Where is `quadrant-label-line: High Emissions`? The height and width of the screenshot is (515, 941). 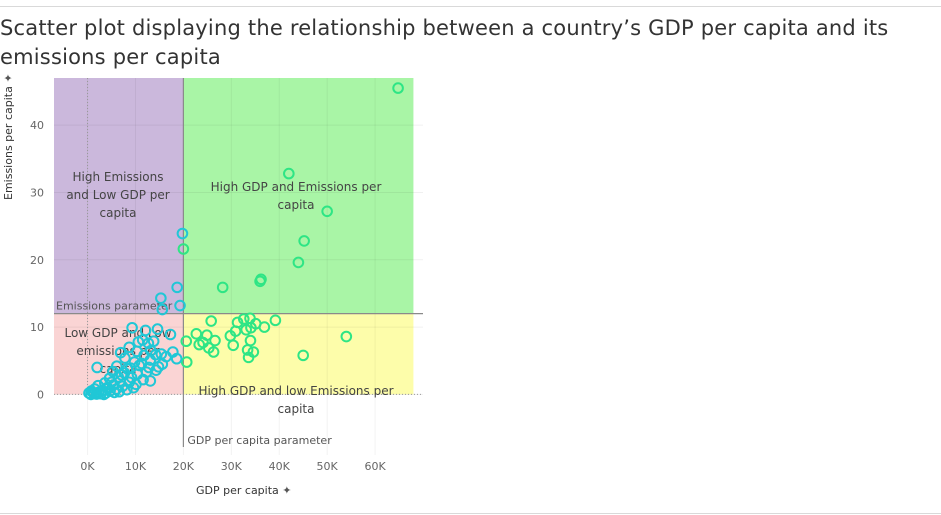
quadrant-label-line: High Emissions is located at coordinates (117, 177).